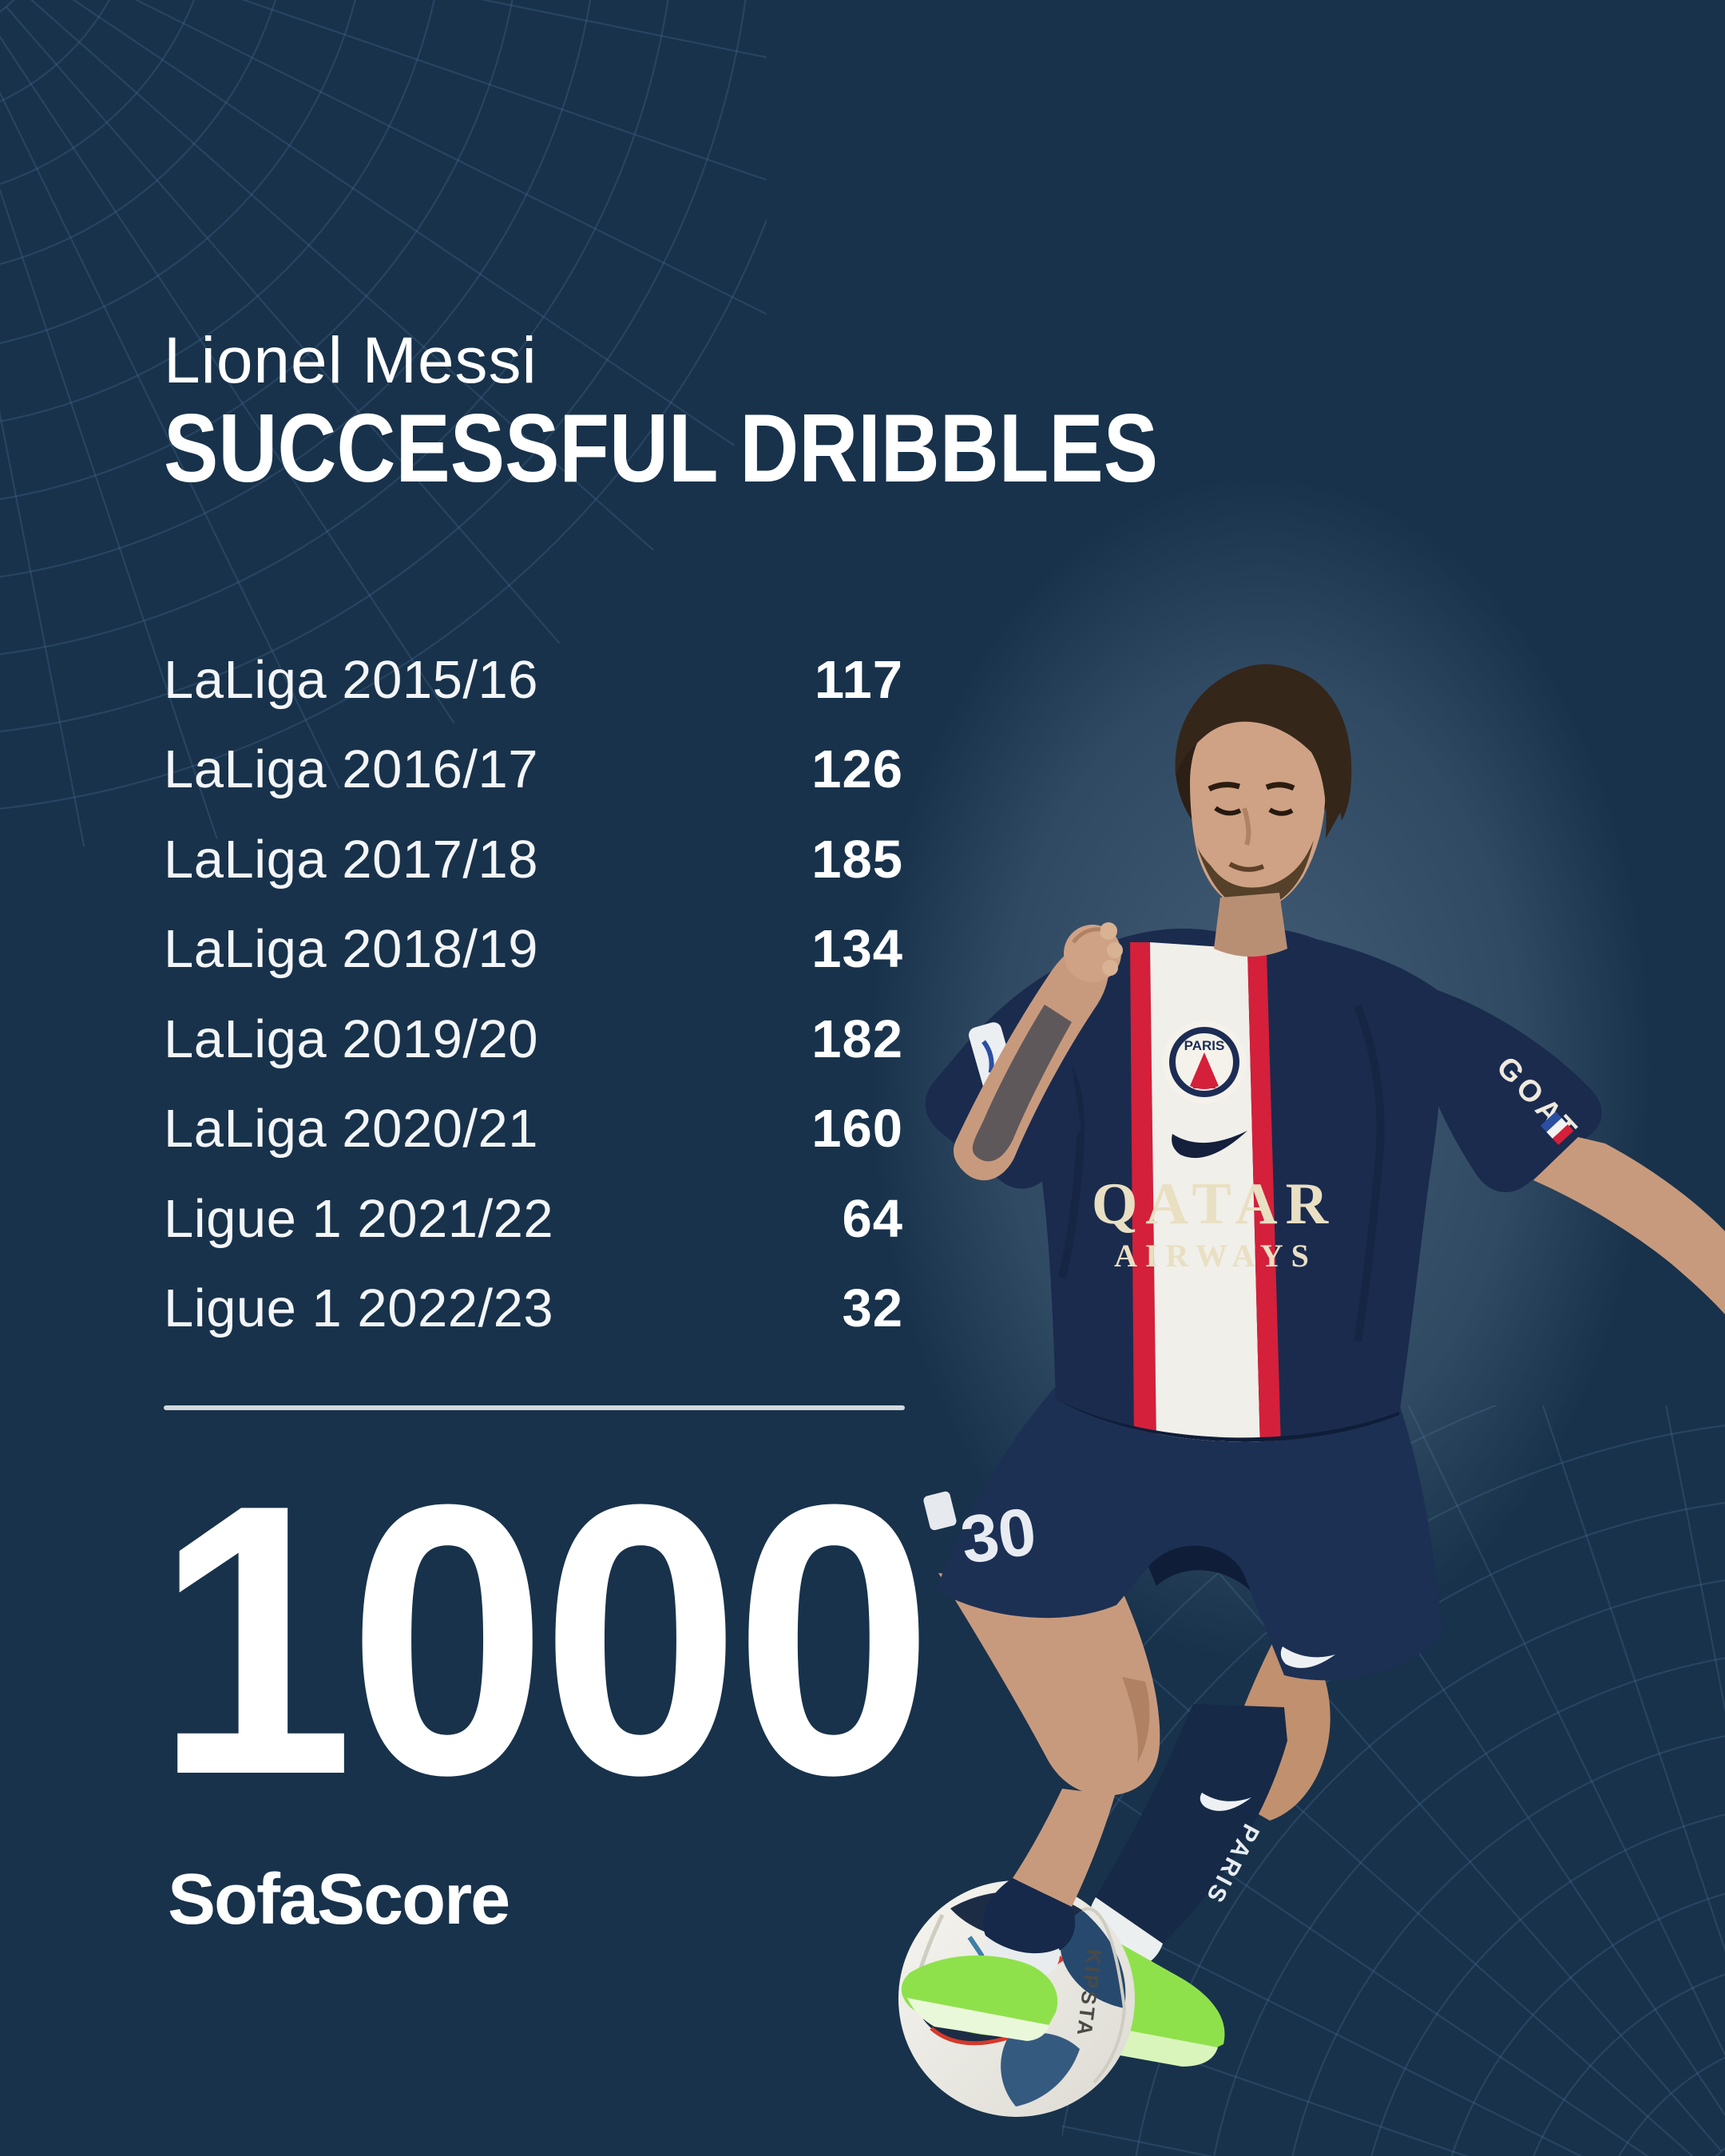 The image size is (1725, 2156). What do you see at coordinates (359, 1308) in the screenshot?
I see `stat-season-label: Ligue 1 2022/23` at bounding box center [359, 1308].